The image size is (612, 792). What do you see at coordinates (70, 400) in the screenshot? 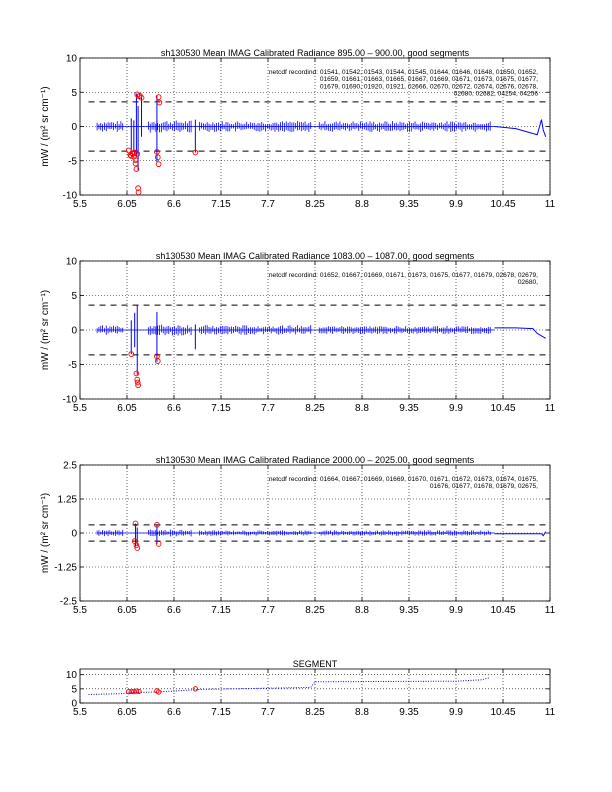
I see `y-tick-label: -10` at bounding box center [70, 400].